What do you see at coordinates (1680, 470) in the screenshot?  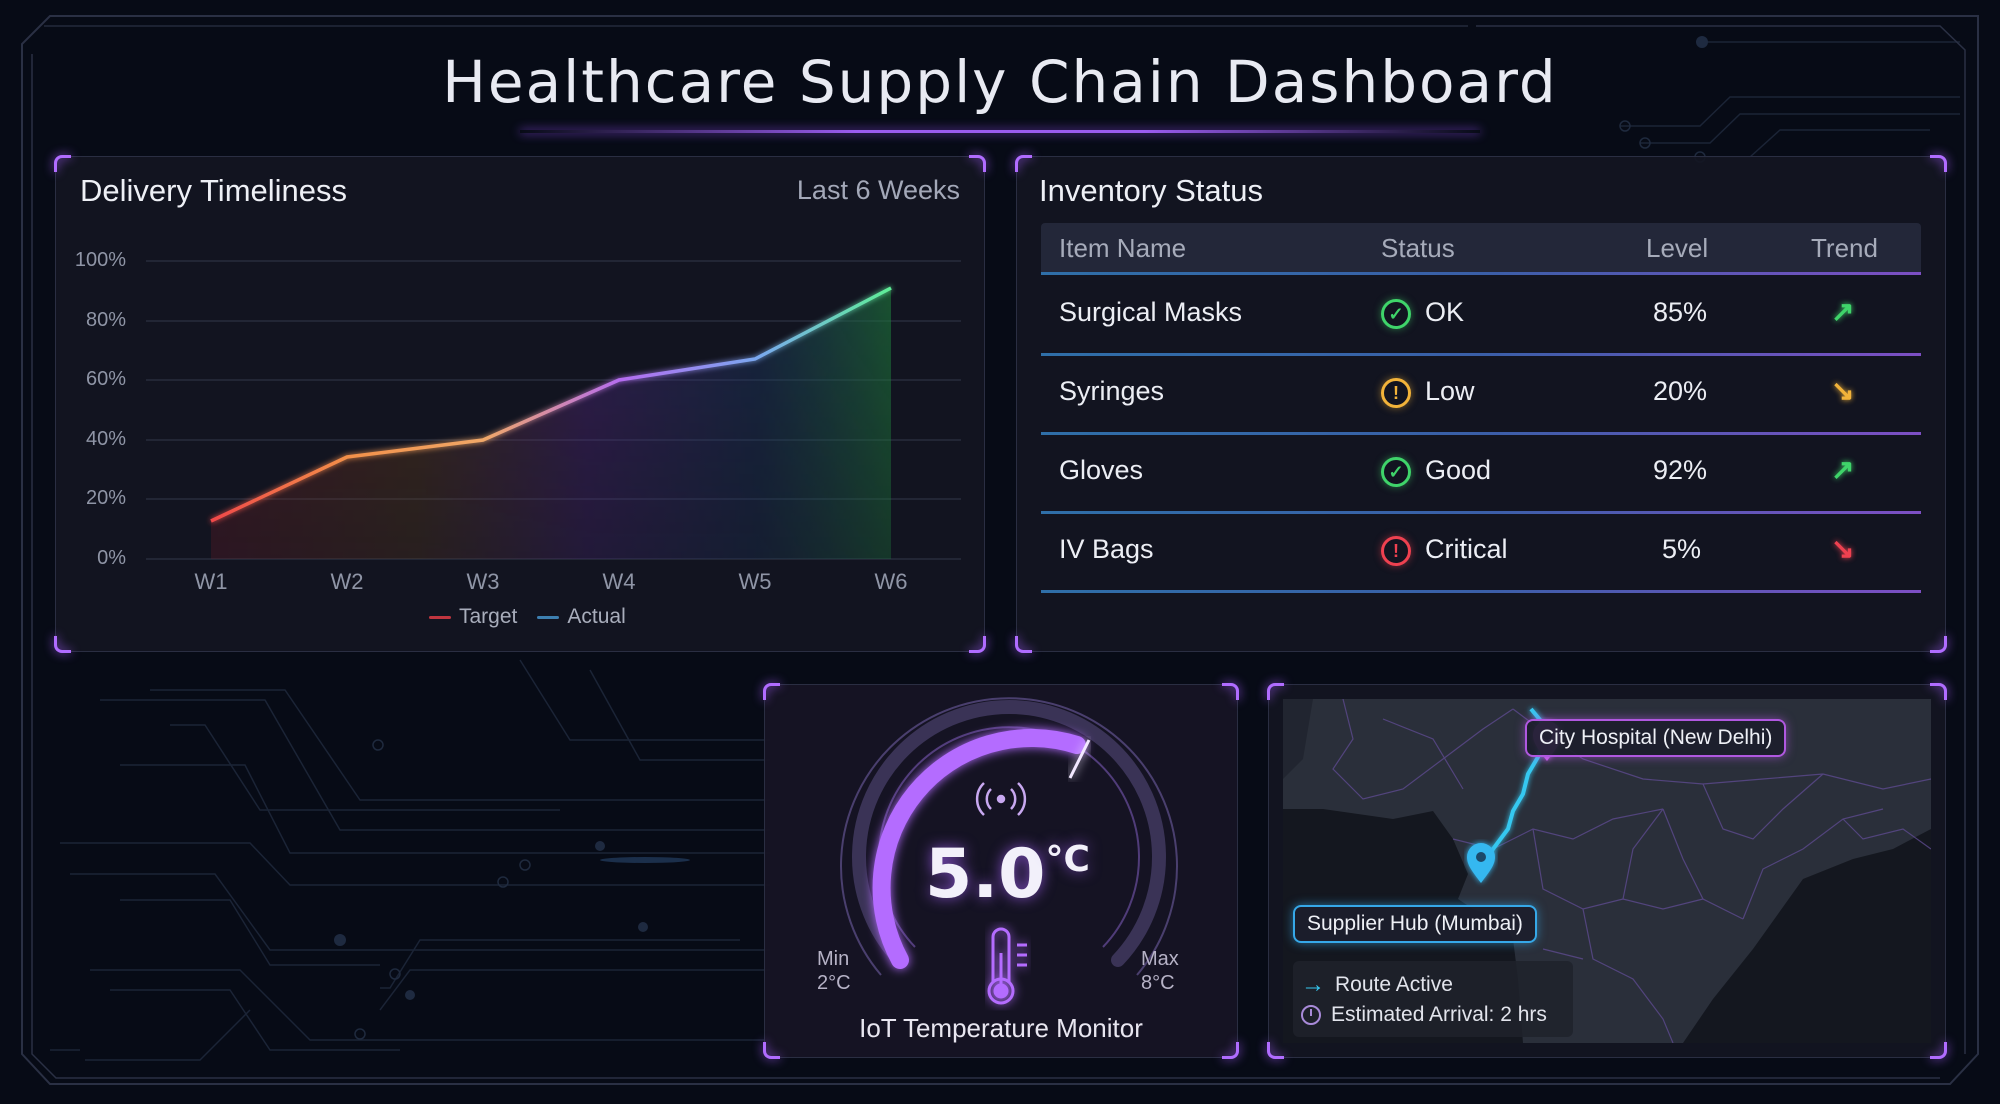 I see `level-value: 92%` at bounding box center [1680, 470].